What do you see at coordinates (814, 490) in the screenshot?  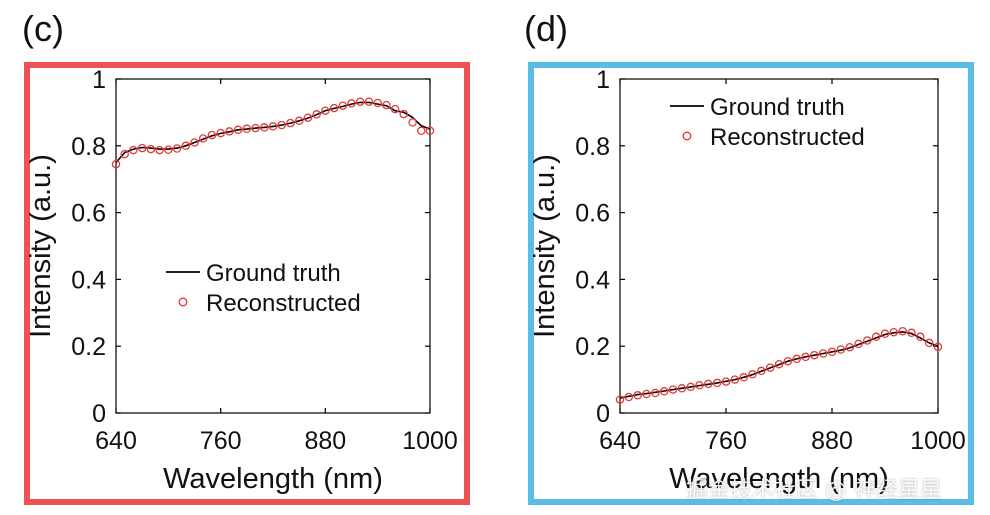 I see `watermark: 掘金技术社区 @ 神经星星` at bounding box center [814, 490].